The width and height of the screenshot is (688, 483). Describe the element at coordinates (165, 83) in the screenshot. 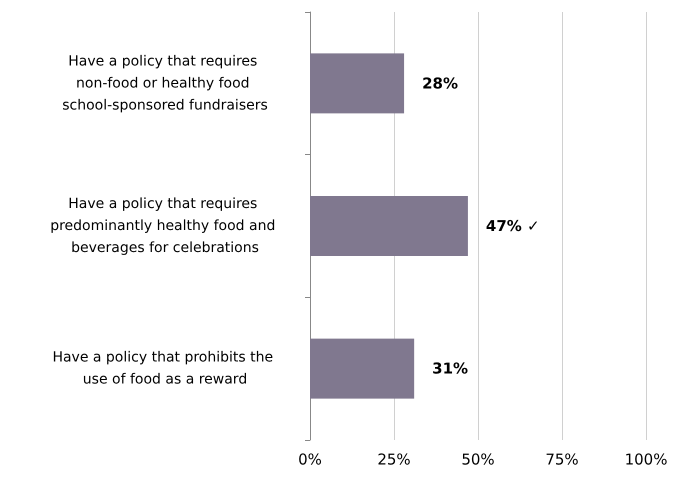

I see `y-tick-label: Have a policy that requires non-food or healthy food school-sponsored fundraisers` at that location.